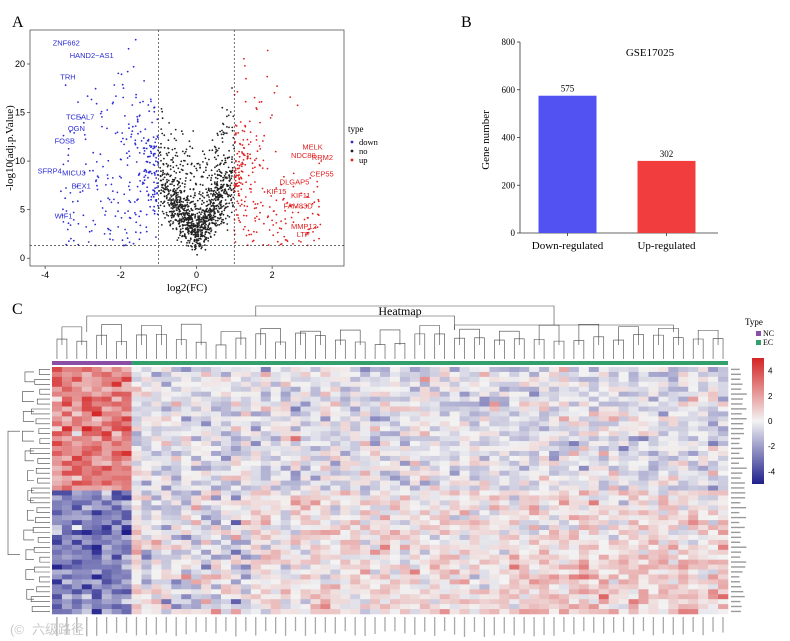 Image resolution: width=790 pixels, height=641 pixels. I want to click on volcano-x-label: log2(FC), so click(187, 288).